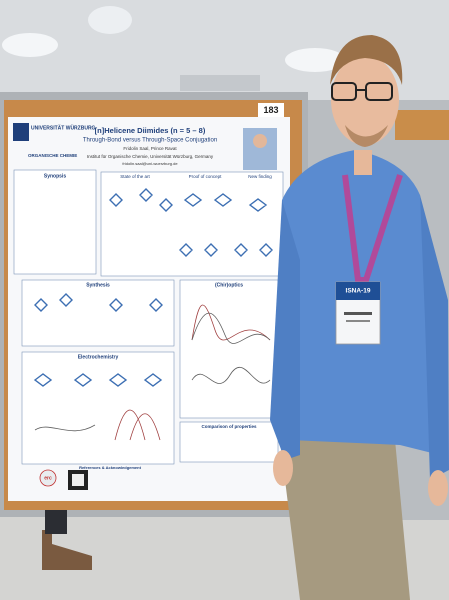  I want to click on neck, so click(363, 162).